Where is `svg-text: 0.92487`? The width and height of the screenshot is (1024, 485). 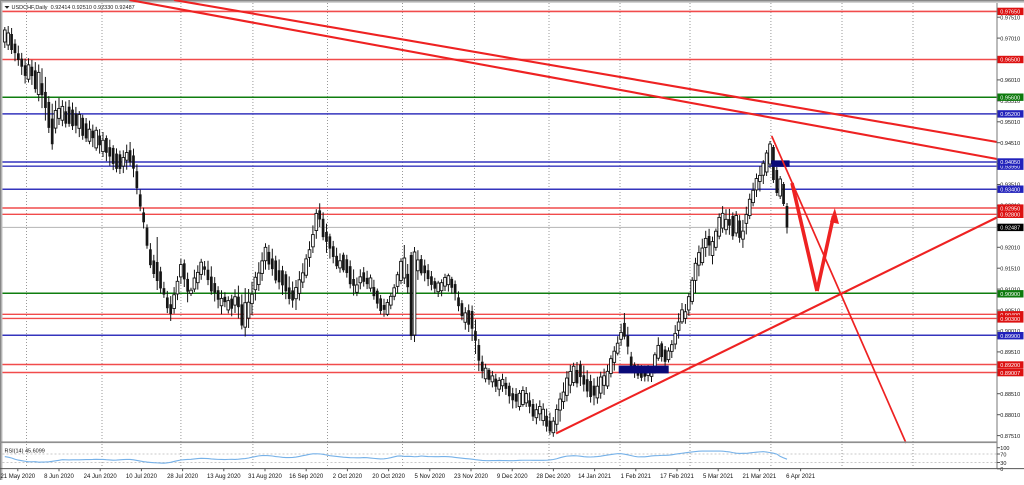 svg-text: 0.92487 is located at coordinates (1010, 229).